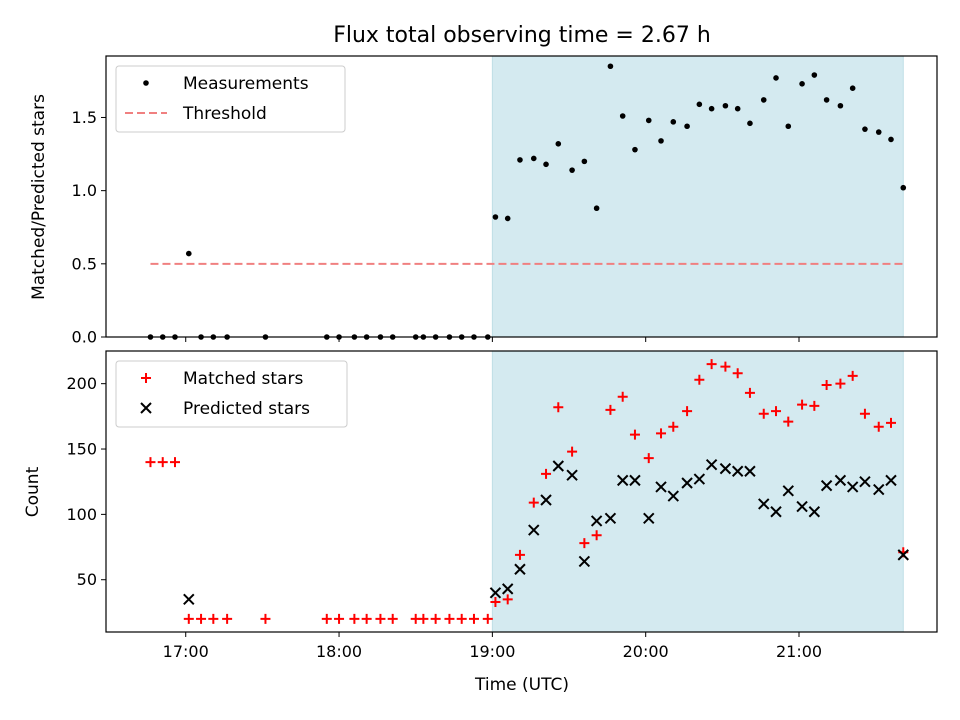 The height and width of the screenshot is (720, 960). Describe the element at coordinates (246, 84) in the screenshot. I see `legend-label: Measurements` at that location.